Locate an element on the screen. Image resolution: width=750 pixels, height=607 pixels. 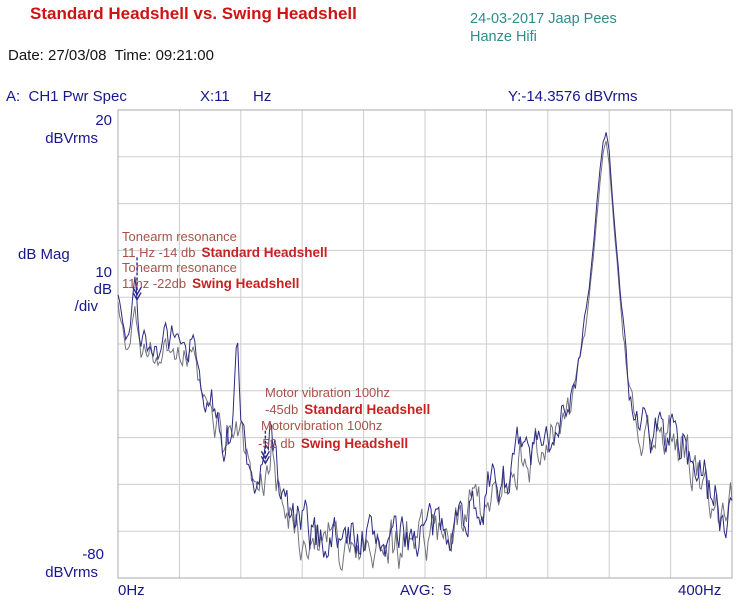
y-axis-mag-label: dB Mag is located at coordinates (44, 254).